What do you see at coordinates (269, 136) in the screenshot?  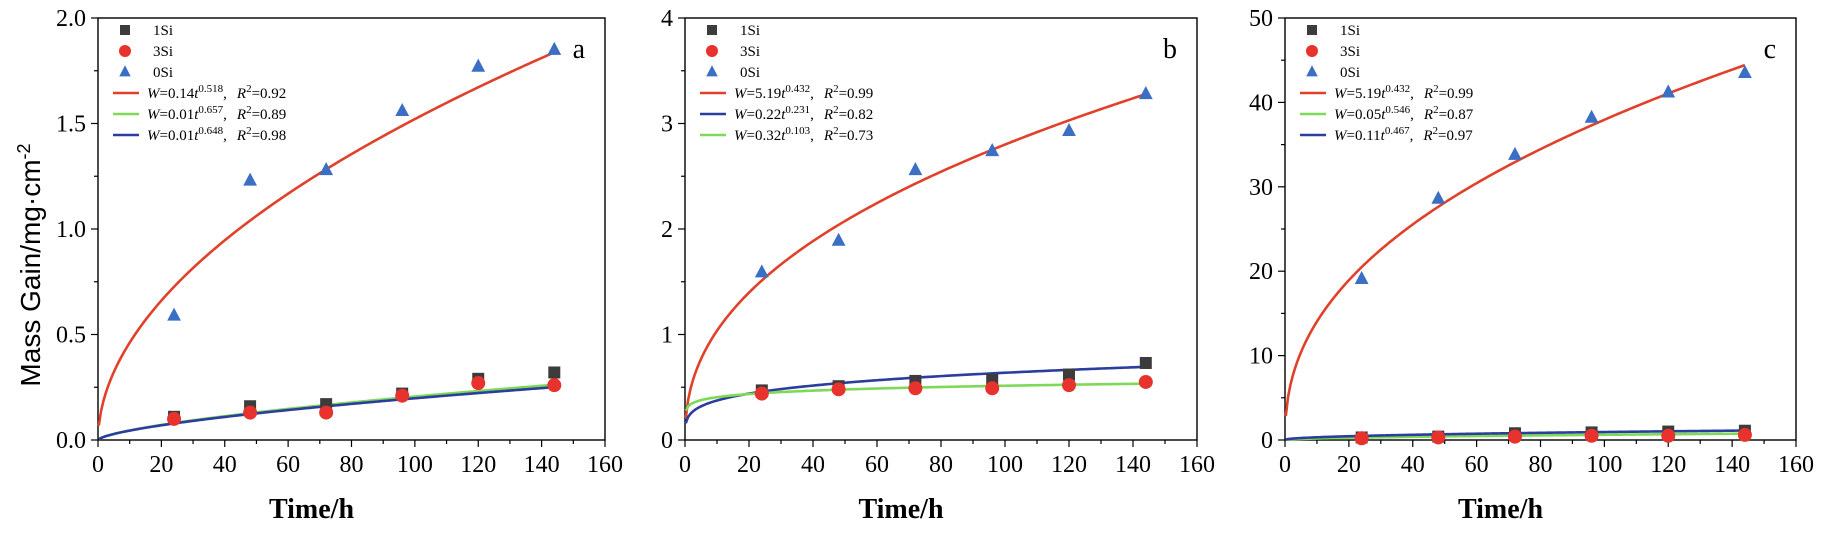 I see `eq-r-val: =0.98` at bounding box center [269, 136].